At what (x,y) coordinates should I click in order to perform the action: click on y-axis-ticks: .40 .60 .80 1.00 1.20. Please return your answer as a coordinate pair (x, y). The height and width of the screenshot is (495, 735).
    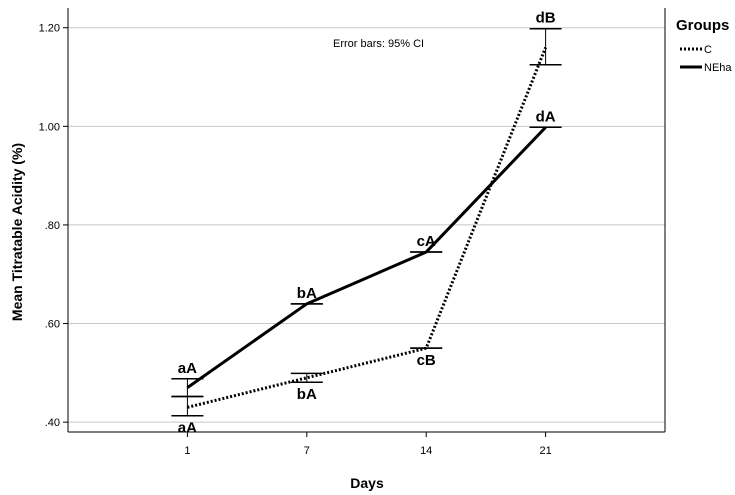
    Looking at the image, I should click on (53, 226).